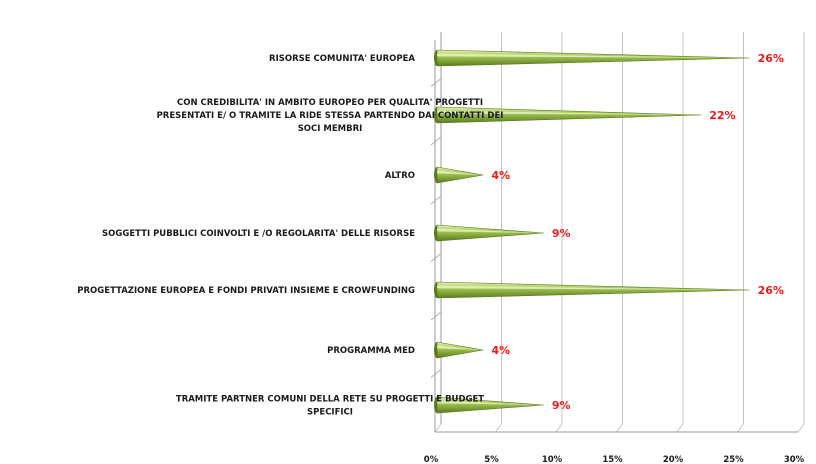 The image size is (816, 464). Describe the element at coordinates (794, 459) in the screenshot. I see `x-tick-label: 30%` at that location.